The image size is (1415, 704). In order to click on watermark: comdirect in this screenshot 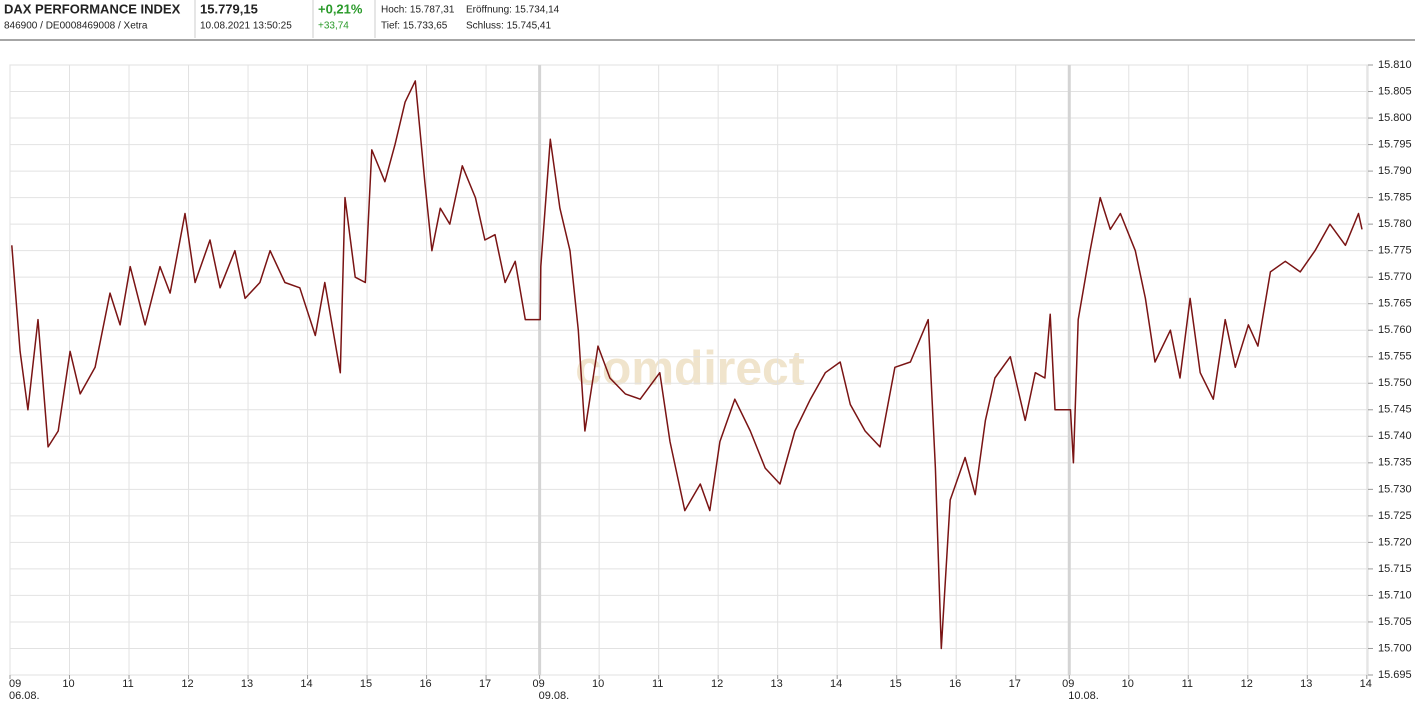, I will do `click(689, 369)`.